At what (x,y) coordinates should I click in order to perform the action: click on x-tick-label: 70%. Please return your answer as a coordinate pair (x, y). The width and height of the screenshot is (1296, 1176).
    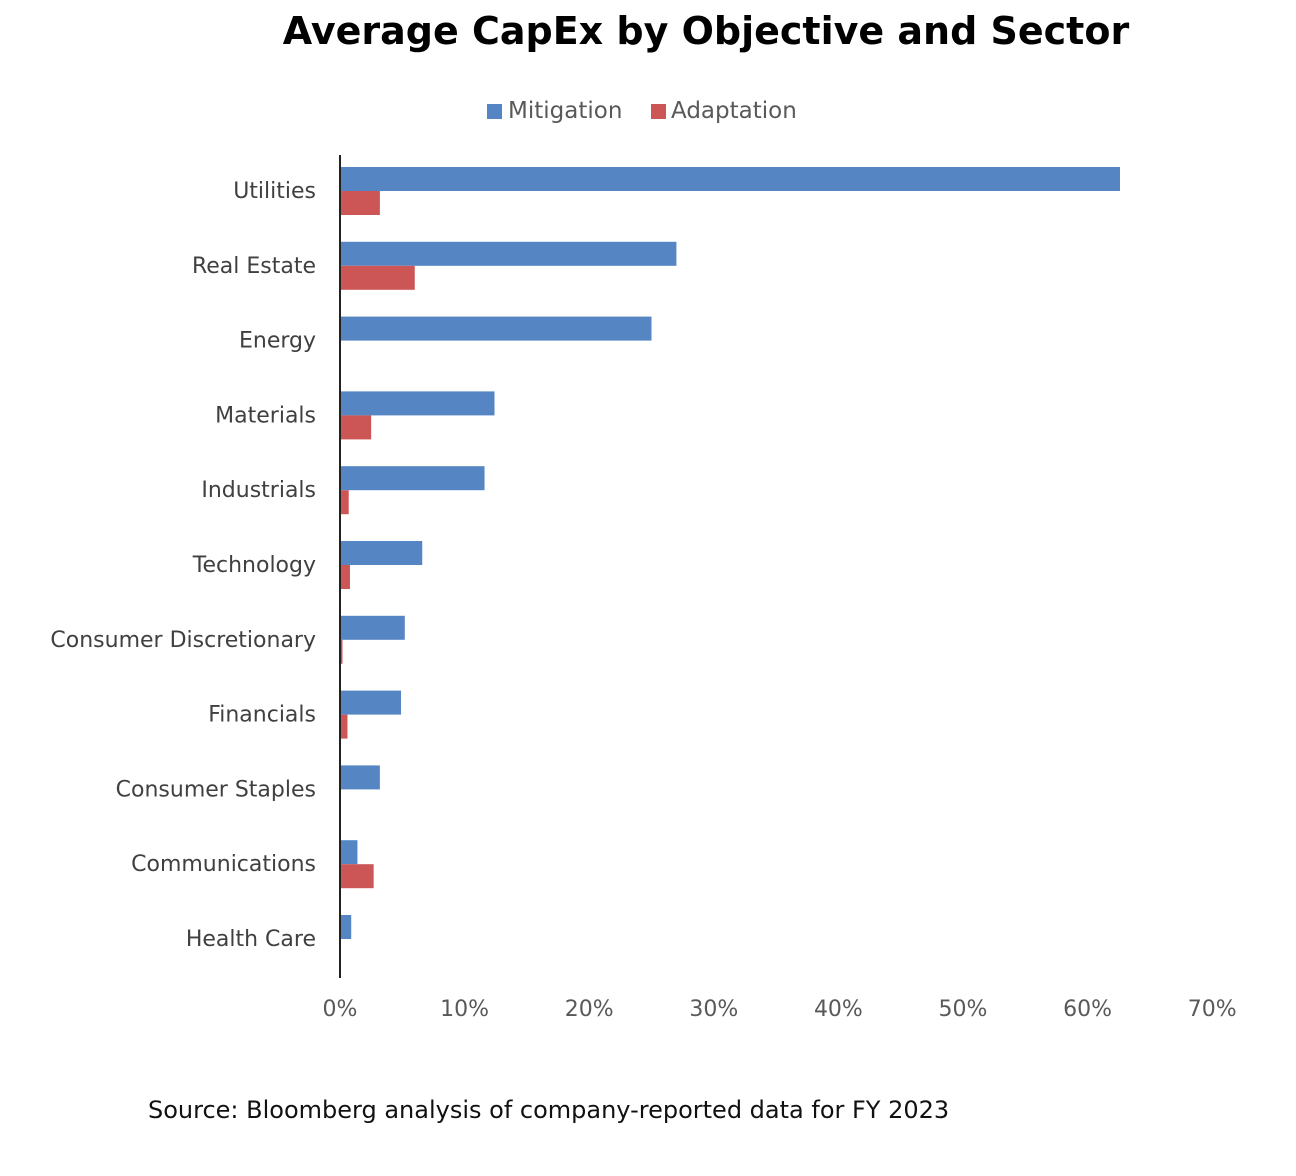
    Looking at the image, I should click on (1212, 1009).